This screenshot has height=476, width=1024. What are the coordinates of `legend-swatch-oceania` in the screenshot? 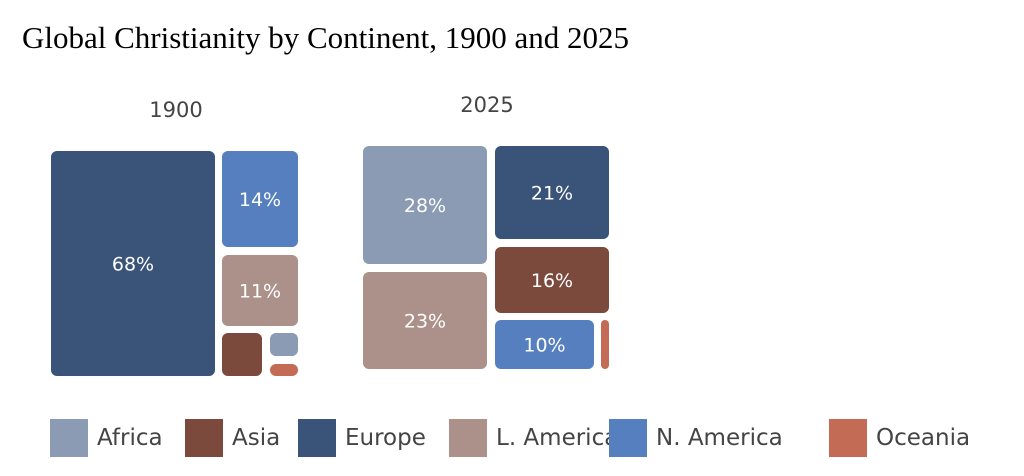 It's located at (848, 438).